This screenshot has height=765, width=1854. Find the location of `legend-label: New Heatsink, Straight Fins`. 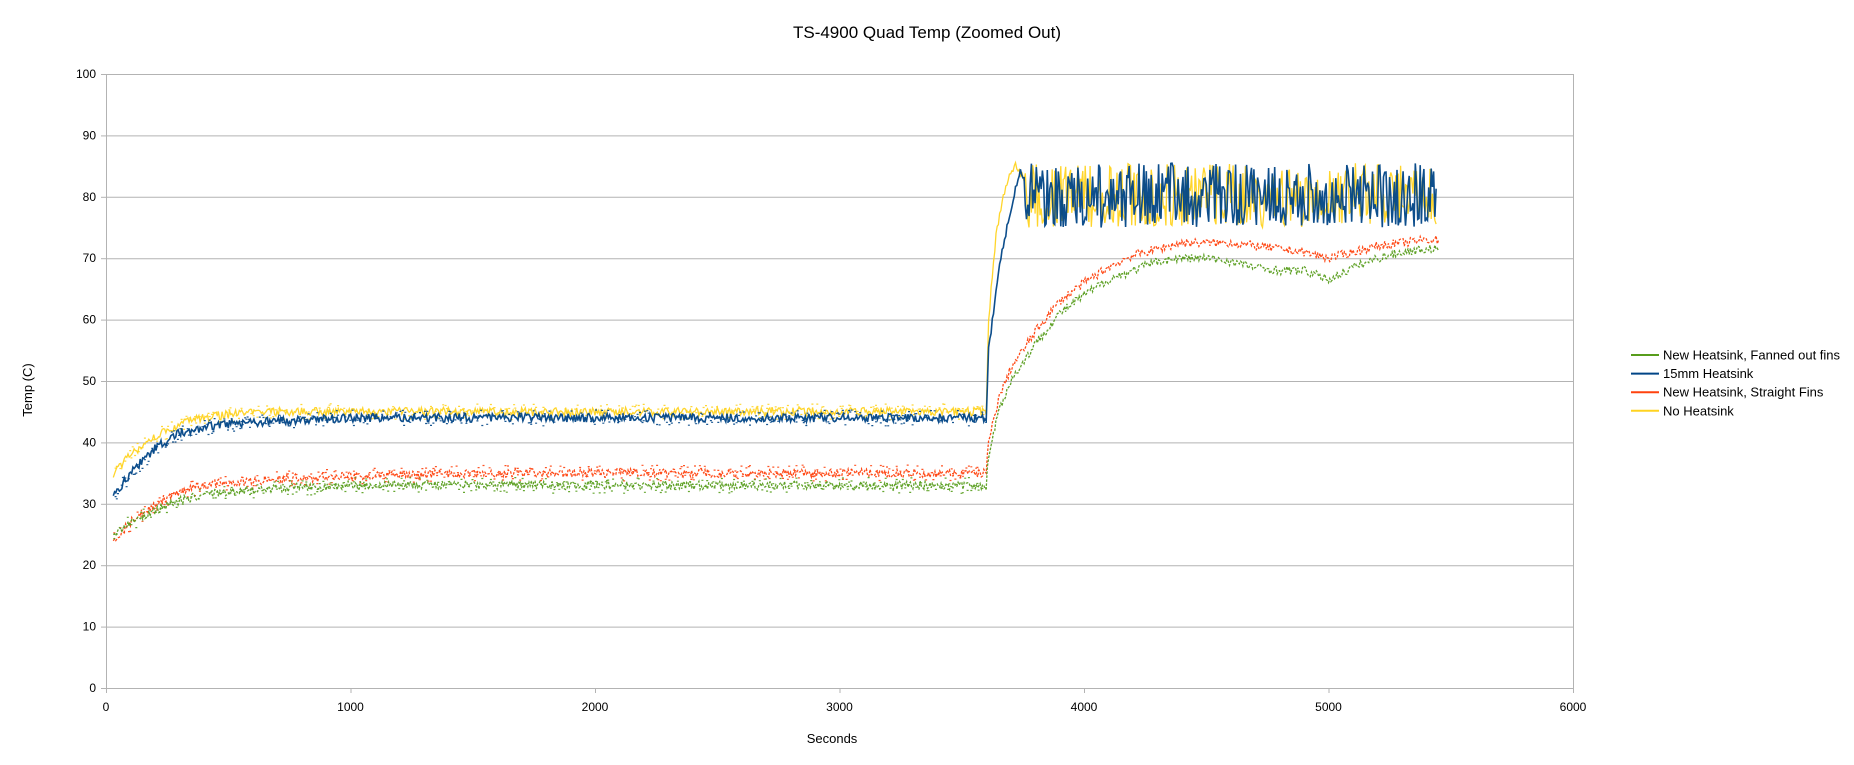

legend-label: New Heatsink, Straight Fins is located at coordinates (1743, 392).